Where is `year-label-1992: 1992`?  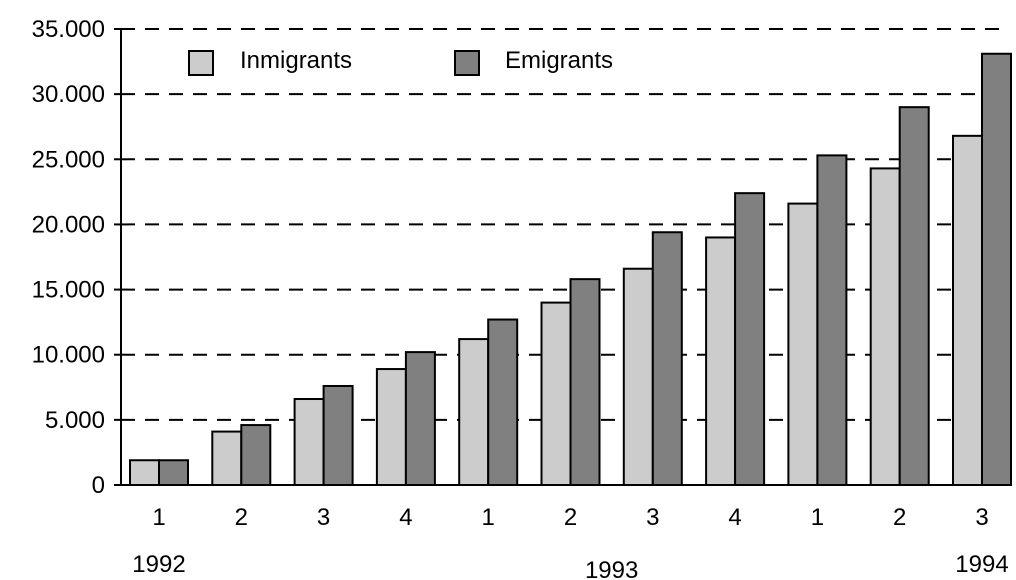
year-label-1992: 1992 is located at coordinates (158, 564).